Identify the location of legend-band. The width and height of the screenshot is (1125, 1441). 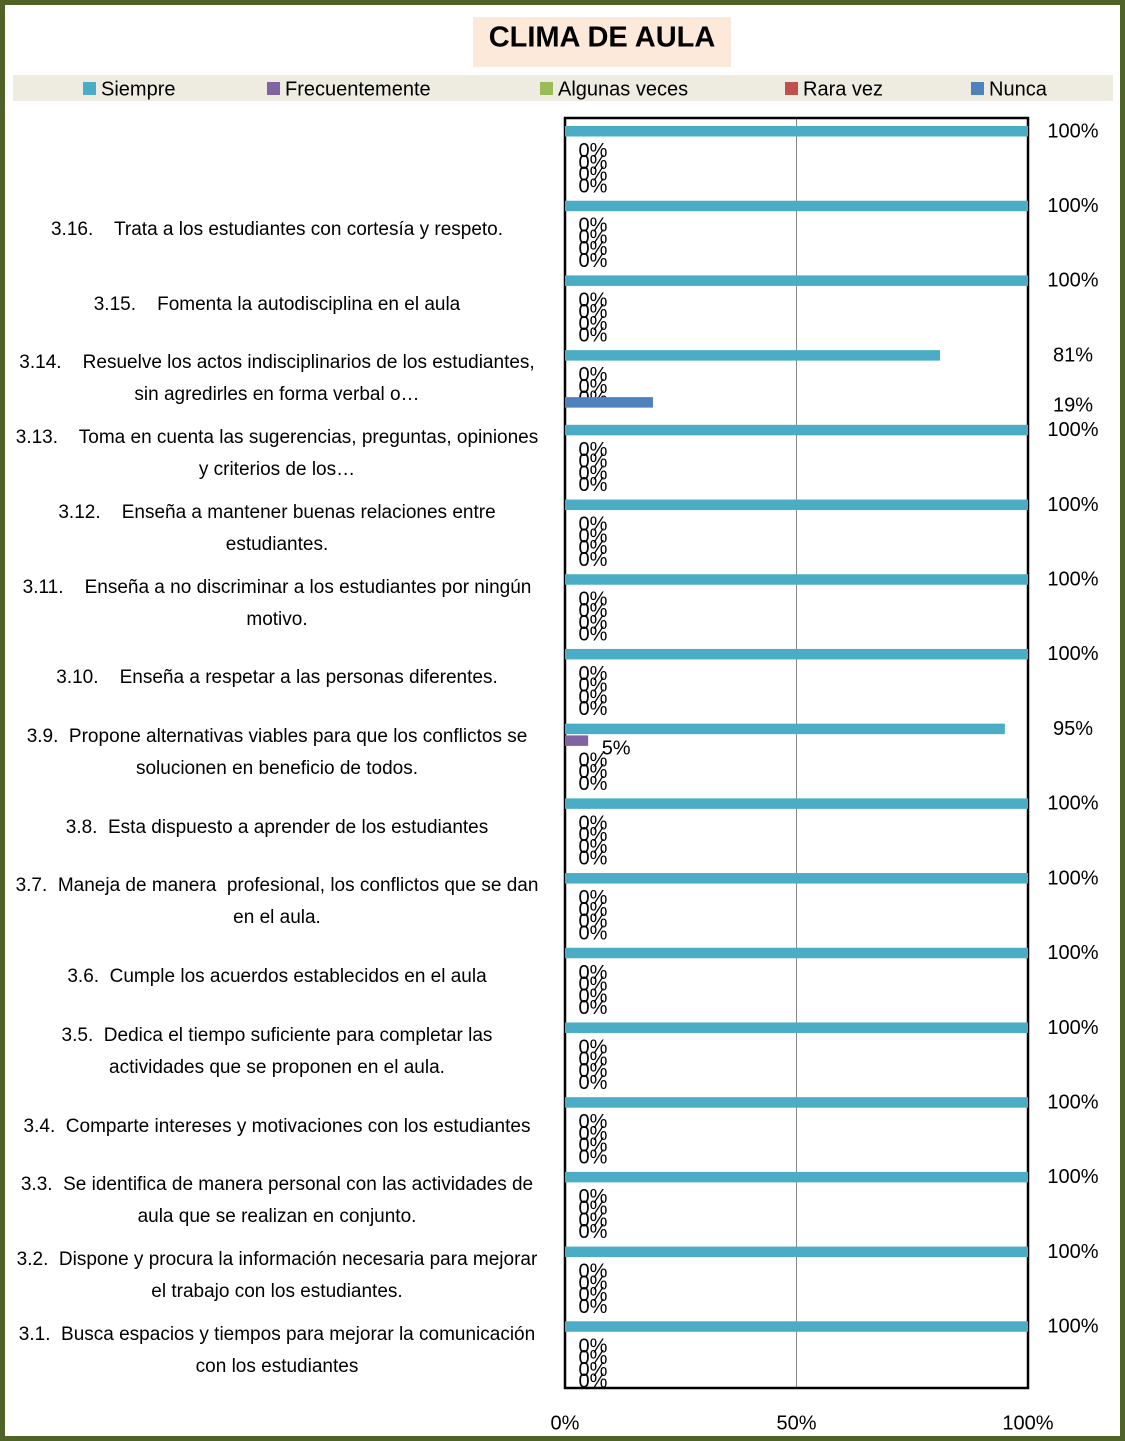
(563, 88).